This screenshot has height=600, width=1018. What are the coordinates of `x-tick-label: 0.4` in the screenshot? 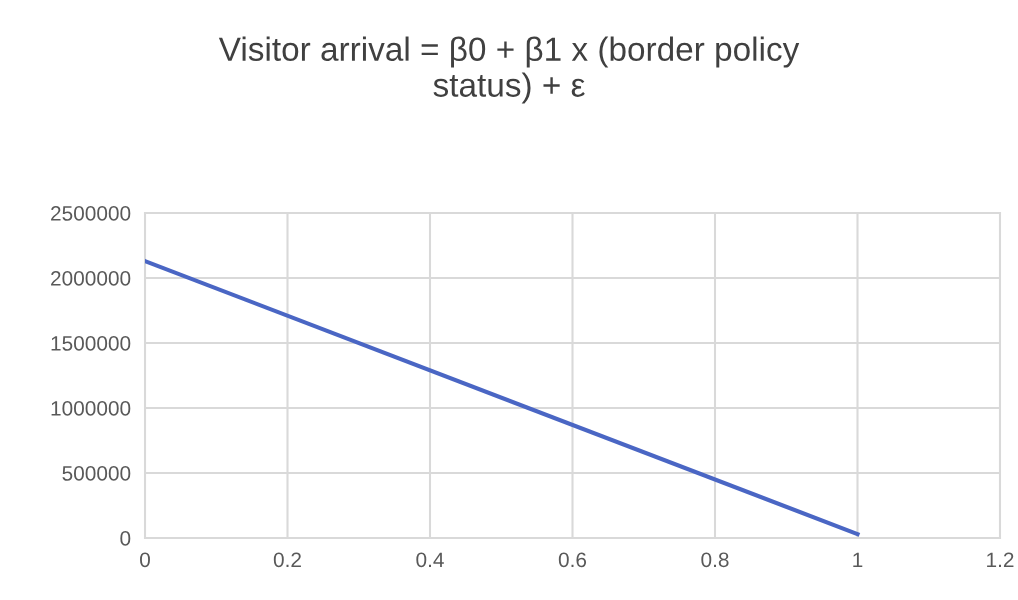 It's located at (430, 560).